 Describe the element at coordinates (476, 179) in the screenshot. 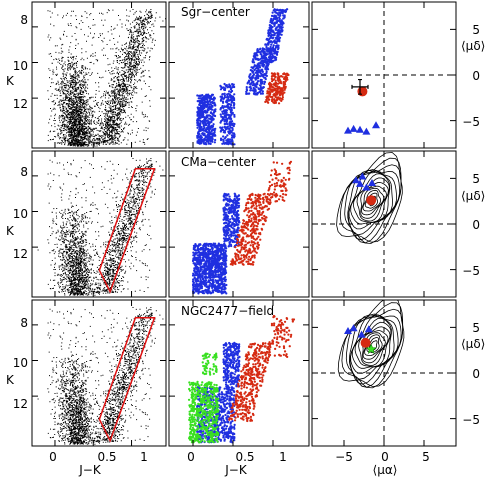

I see `pmd-tick-r1-5: 5` at that location.